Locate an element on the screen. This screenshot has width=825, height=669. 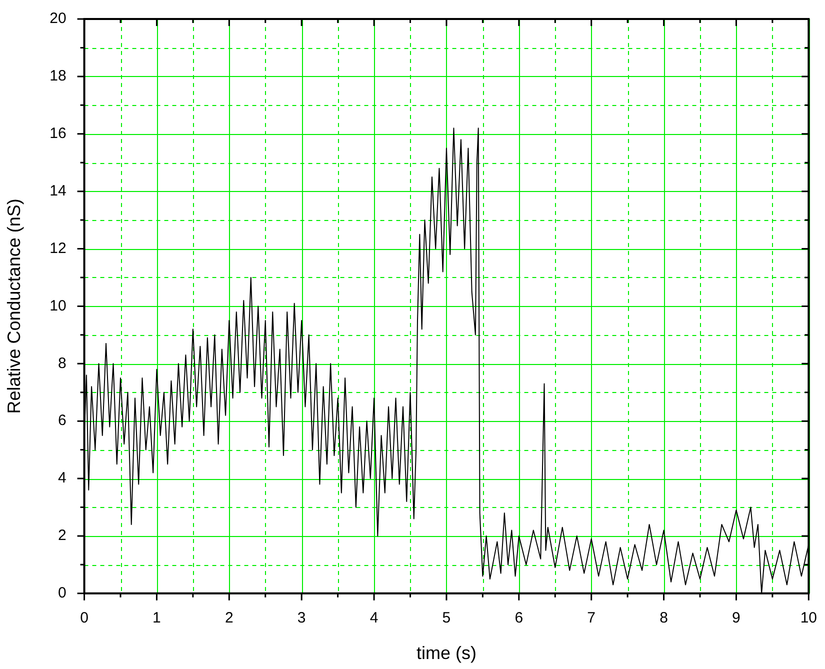
y-tick-label: 14 is located at coordinates (58, 191).